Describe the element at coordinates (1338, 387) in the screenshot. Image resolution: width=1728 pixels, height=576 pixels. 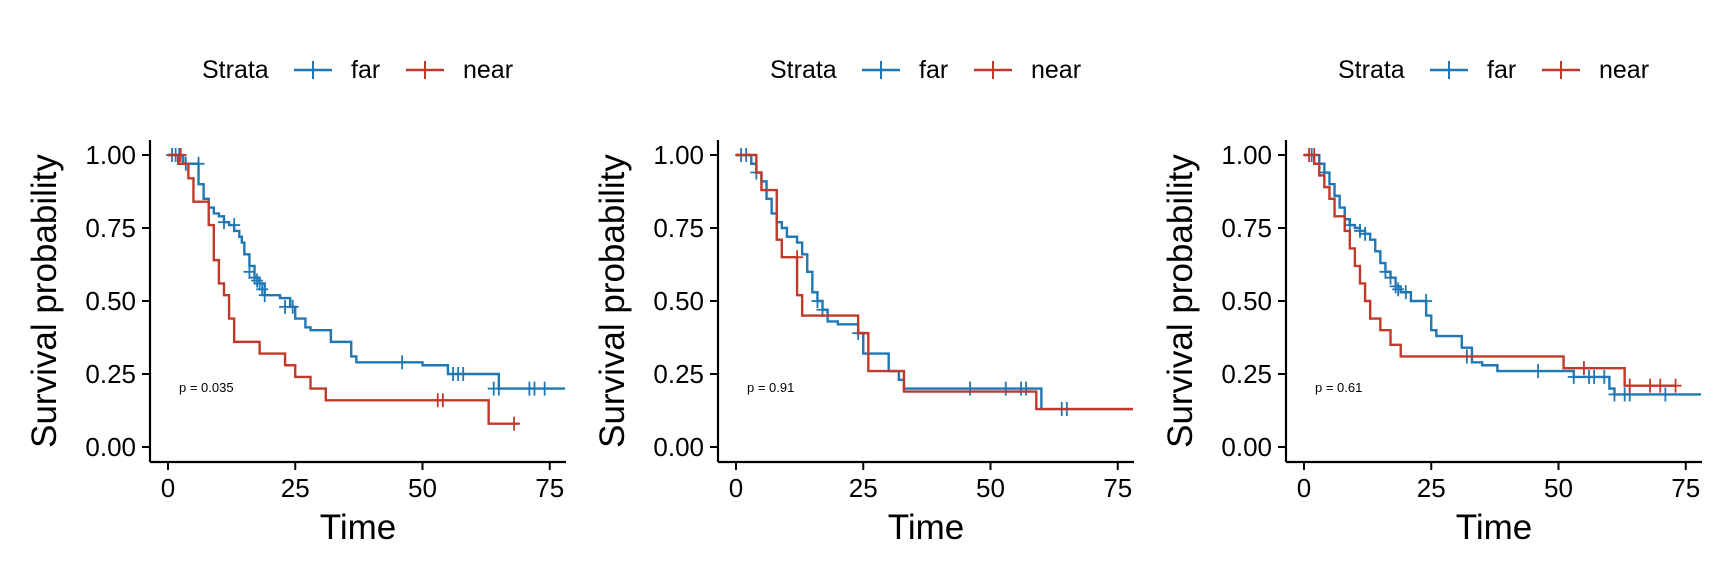
I see `p-value-annotation: p = 0.61` at that location.